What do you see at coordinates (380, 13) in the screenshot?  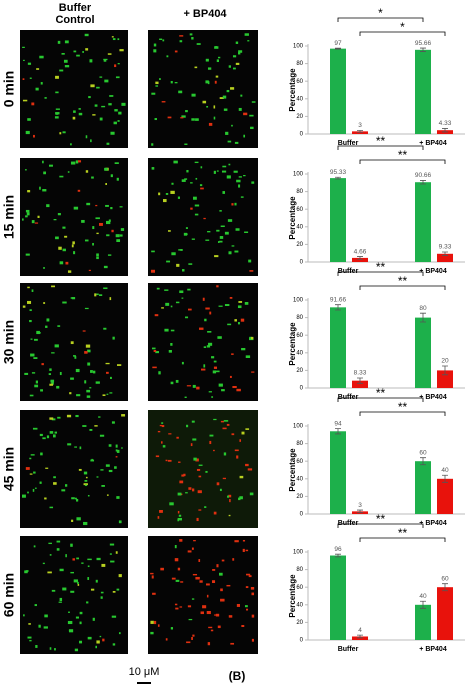 I see `significance-label: *` at bounding box center [380, 13].